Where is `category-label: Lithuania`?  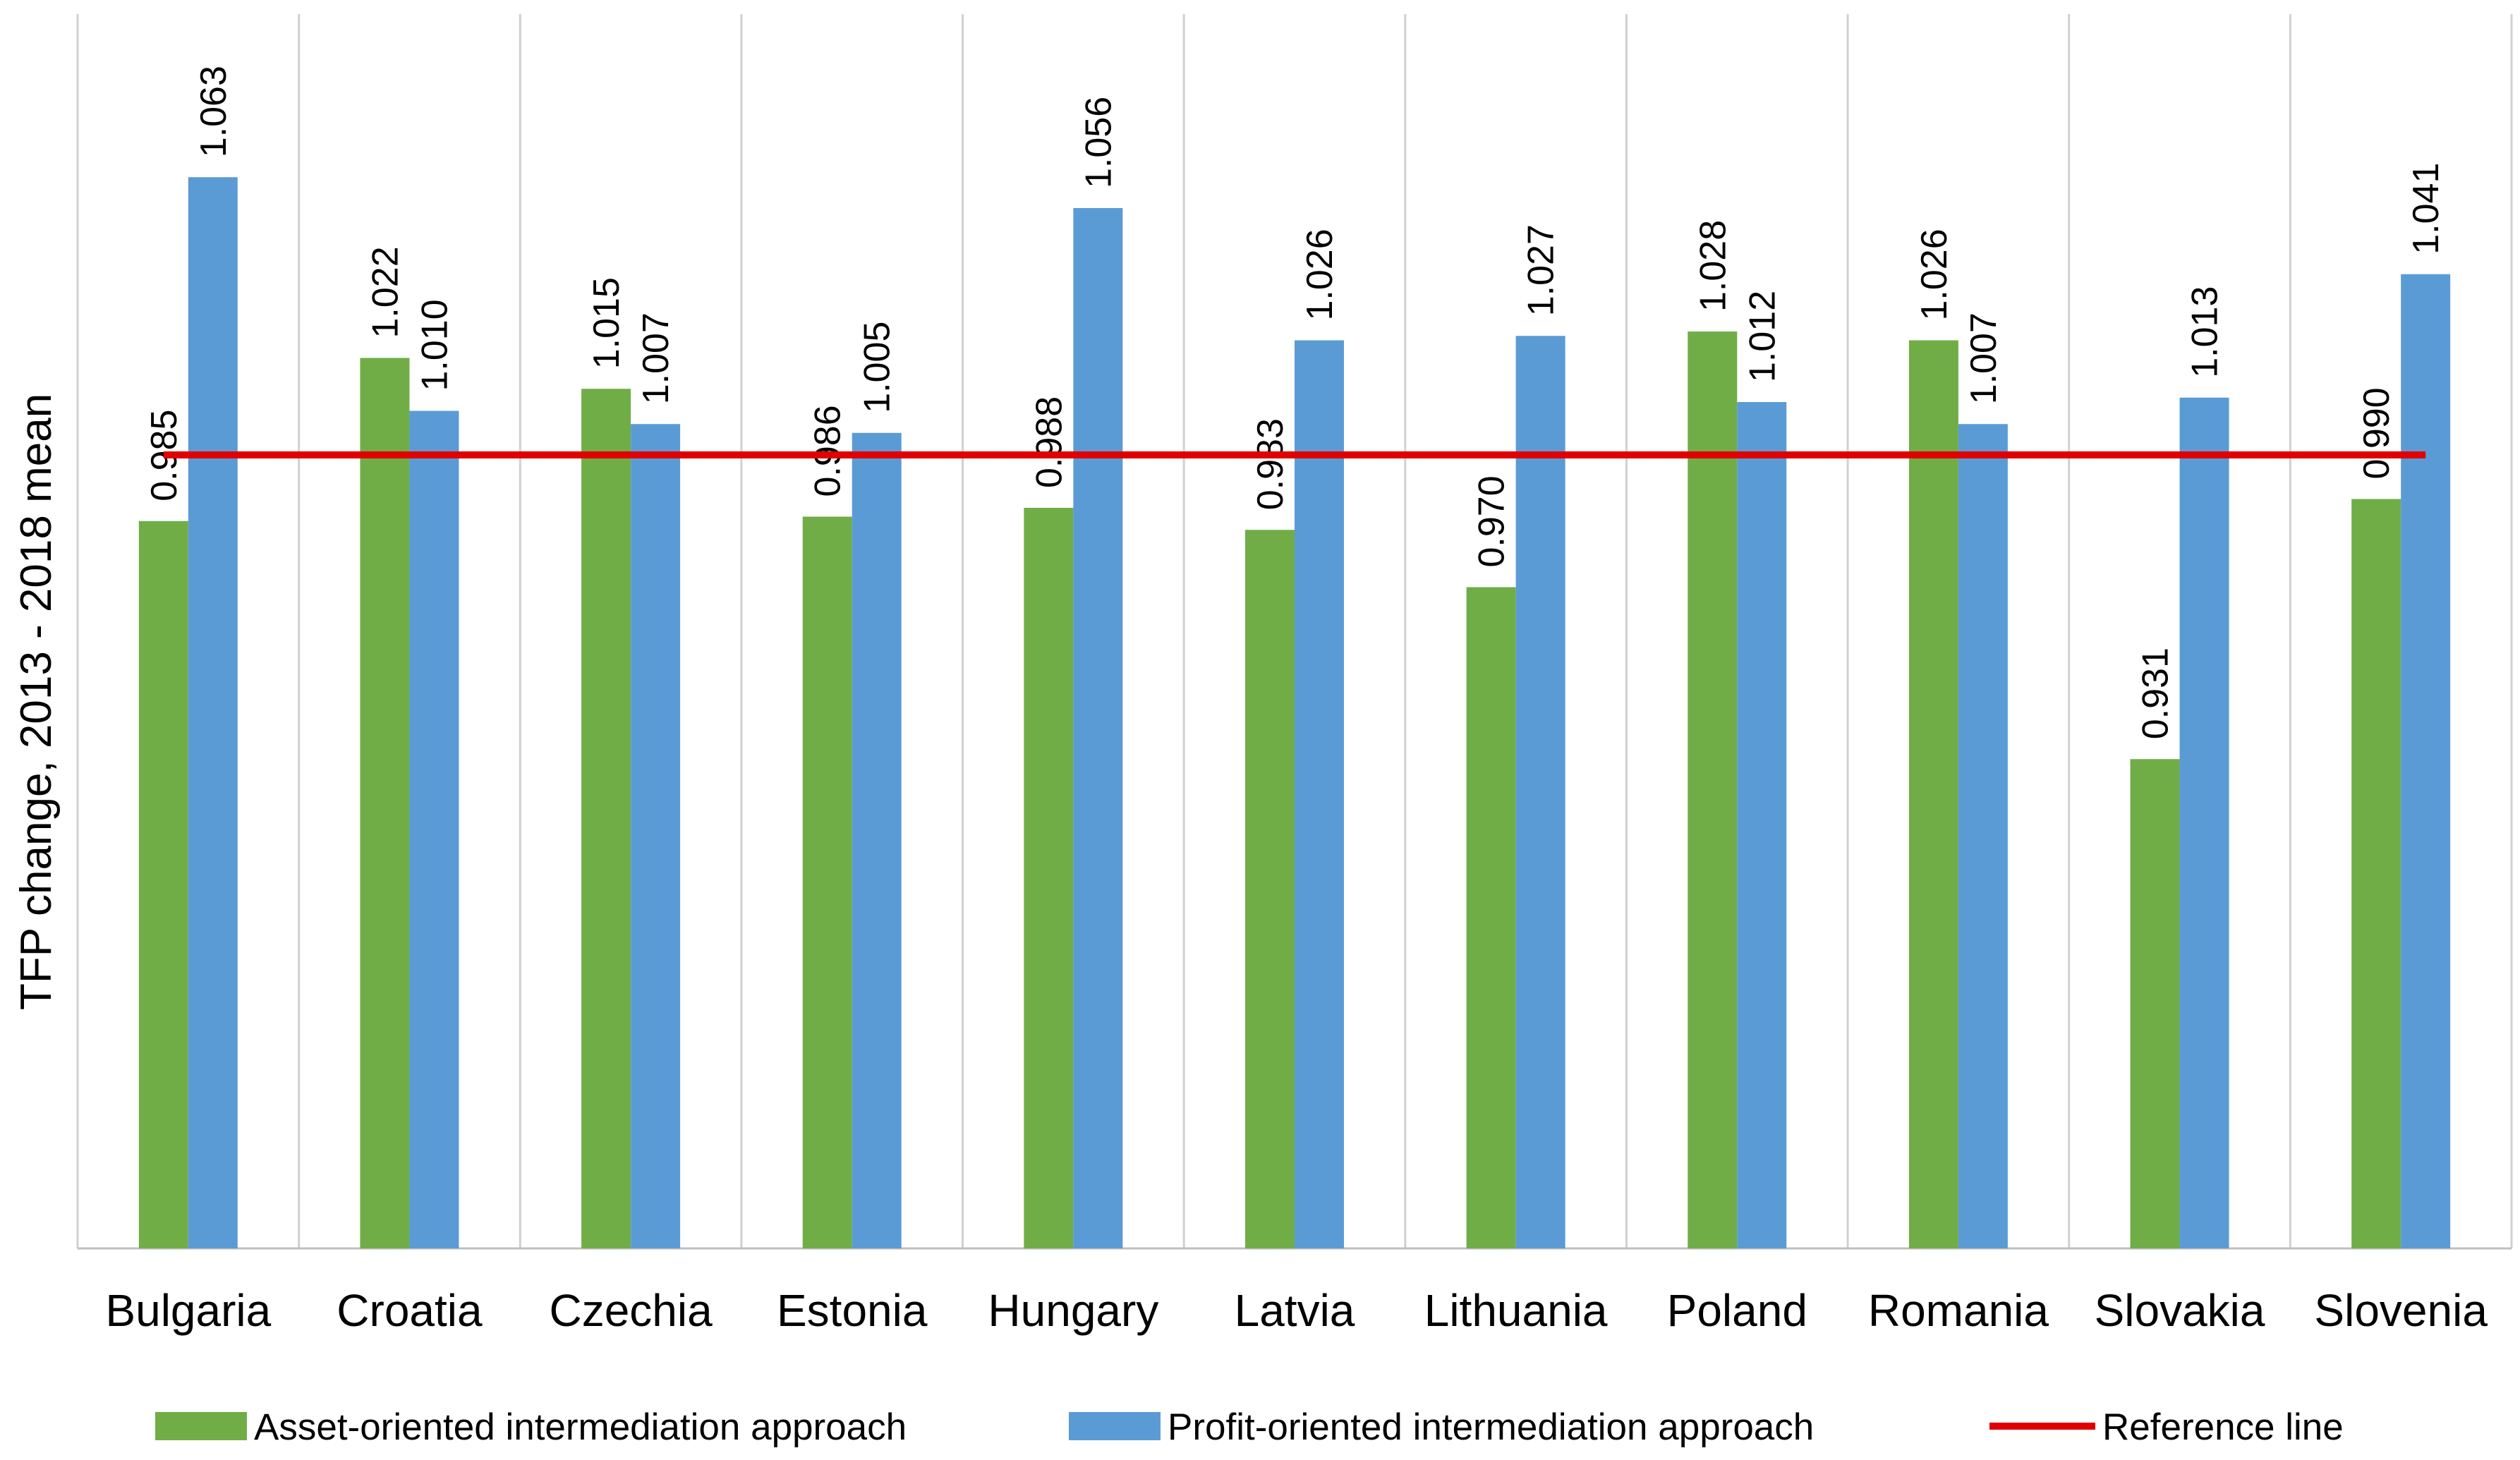 category-label: Lithuania is located at coordinates (1516, 1310).